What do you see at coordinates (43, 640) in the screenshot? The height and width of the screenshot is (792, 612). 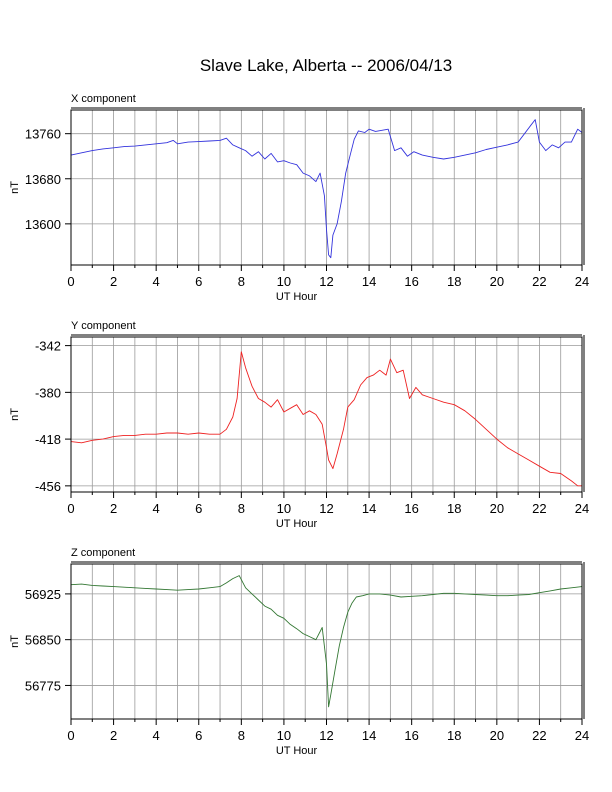 I see `y-tick-label: 56850` at bounding box center [43, 640].